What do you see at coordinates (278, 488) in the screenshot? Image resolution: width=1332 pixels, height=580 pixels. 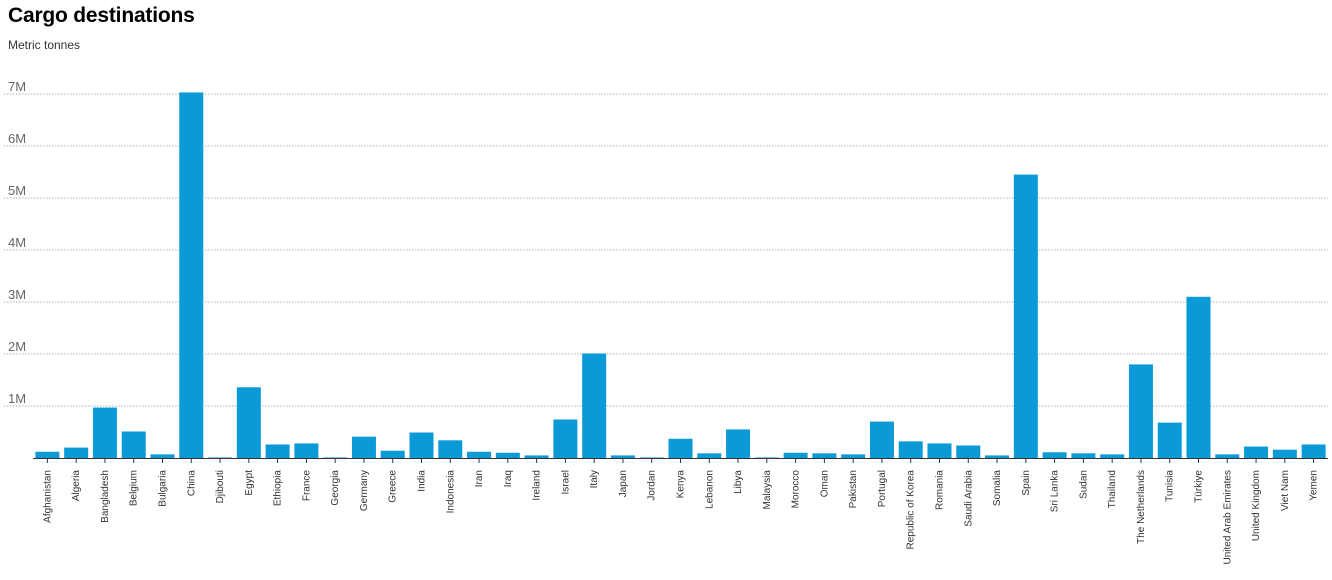 I see `x-tick-label: Ethiopia` at bounding box center [278, 488].